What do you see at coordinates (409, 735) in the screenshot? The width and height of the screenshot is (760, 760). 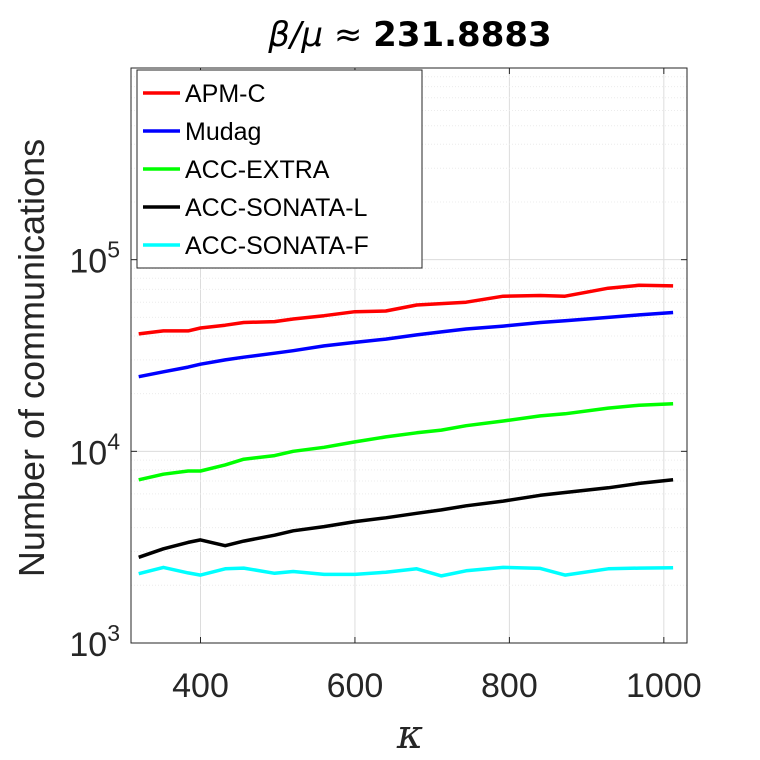 I see `x-axis-label: κ` at bounding box center [409, 735].